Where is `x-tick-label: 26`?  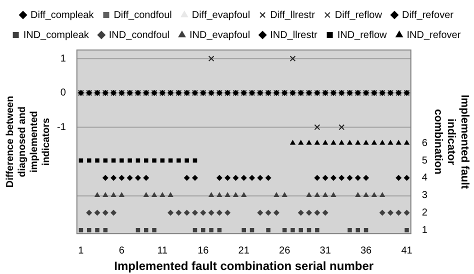 x-tick-label: 26 is located at coordinates (285, 250).